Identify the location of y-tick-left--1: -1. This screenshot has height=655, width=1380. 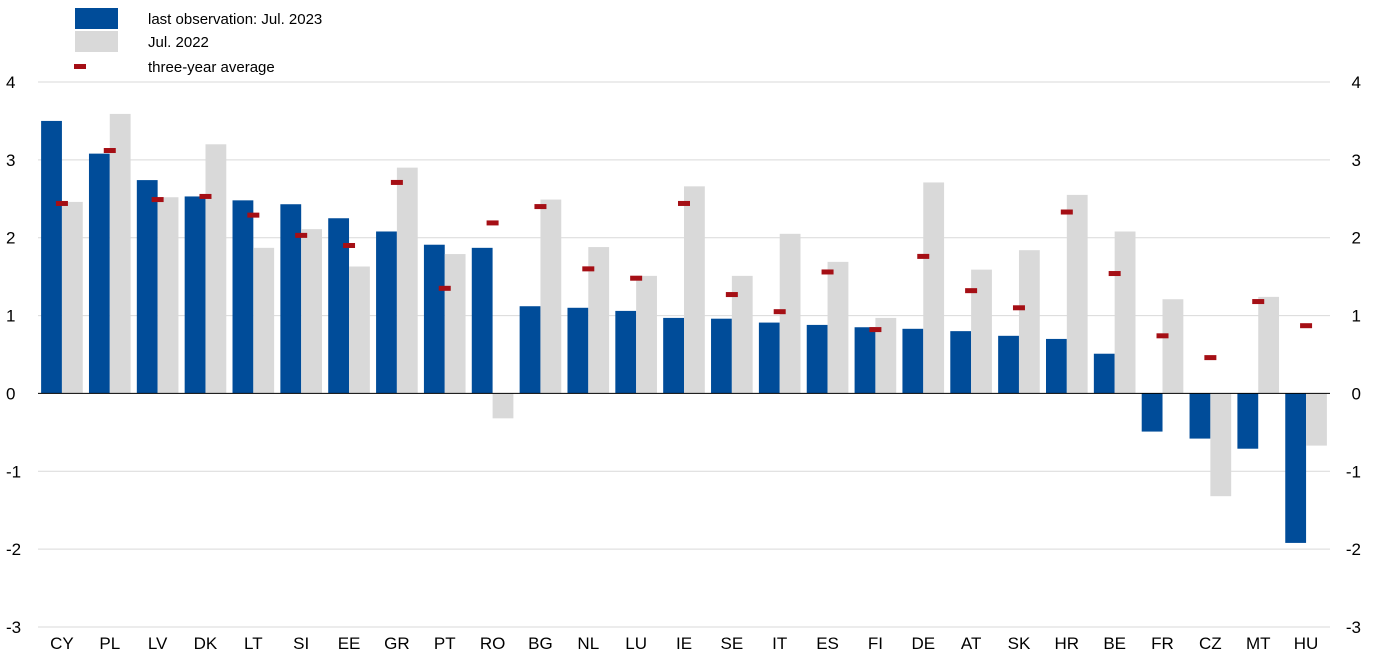
(13, 471).